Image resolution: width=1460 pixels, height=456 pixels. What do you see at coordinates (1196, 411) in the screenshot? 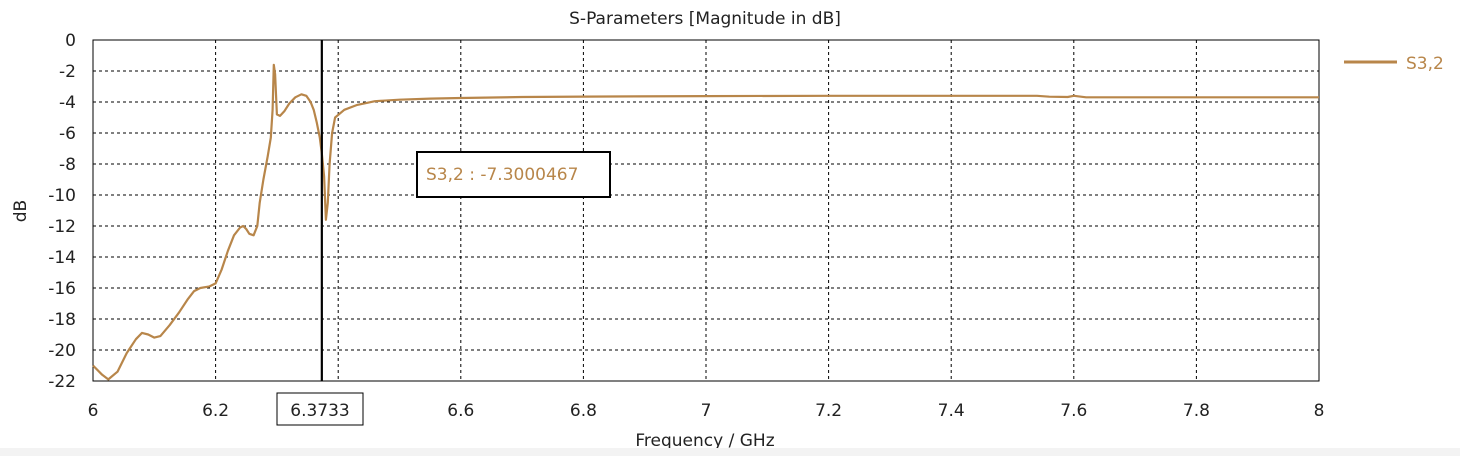
I see `x-tick-label: 7.8` at bounding box center [1196, 411].